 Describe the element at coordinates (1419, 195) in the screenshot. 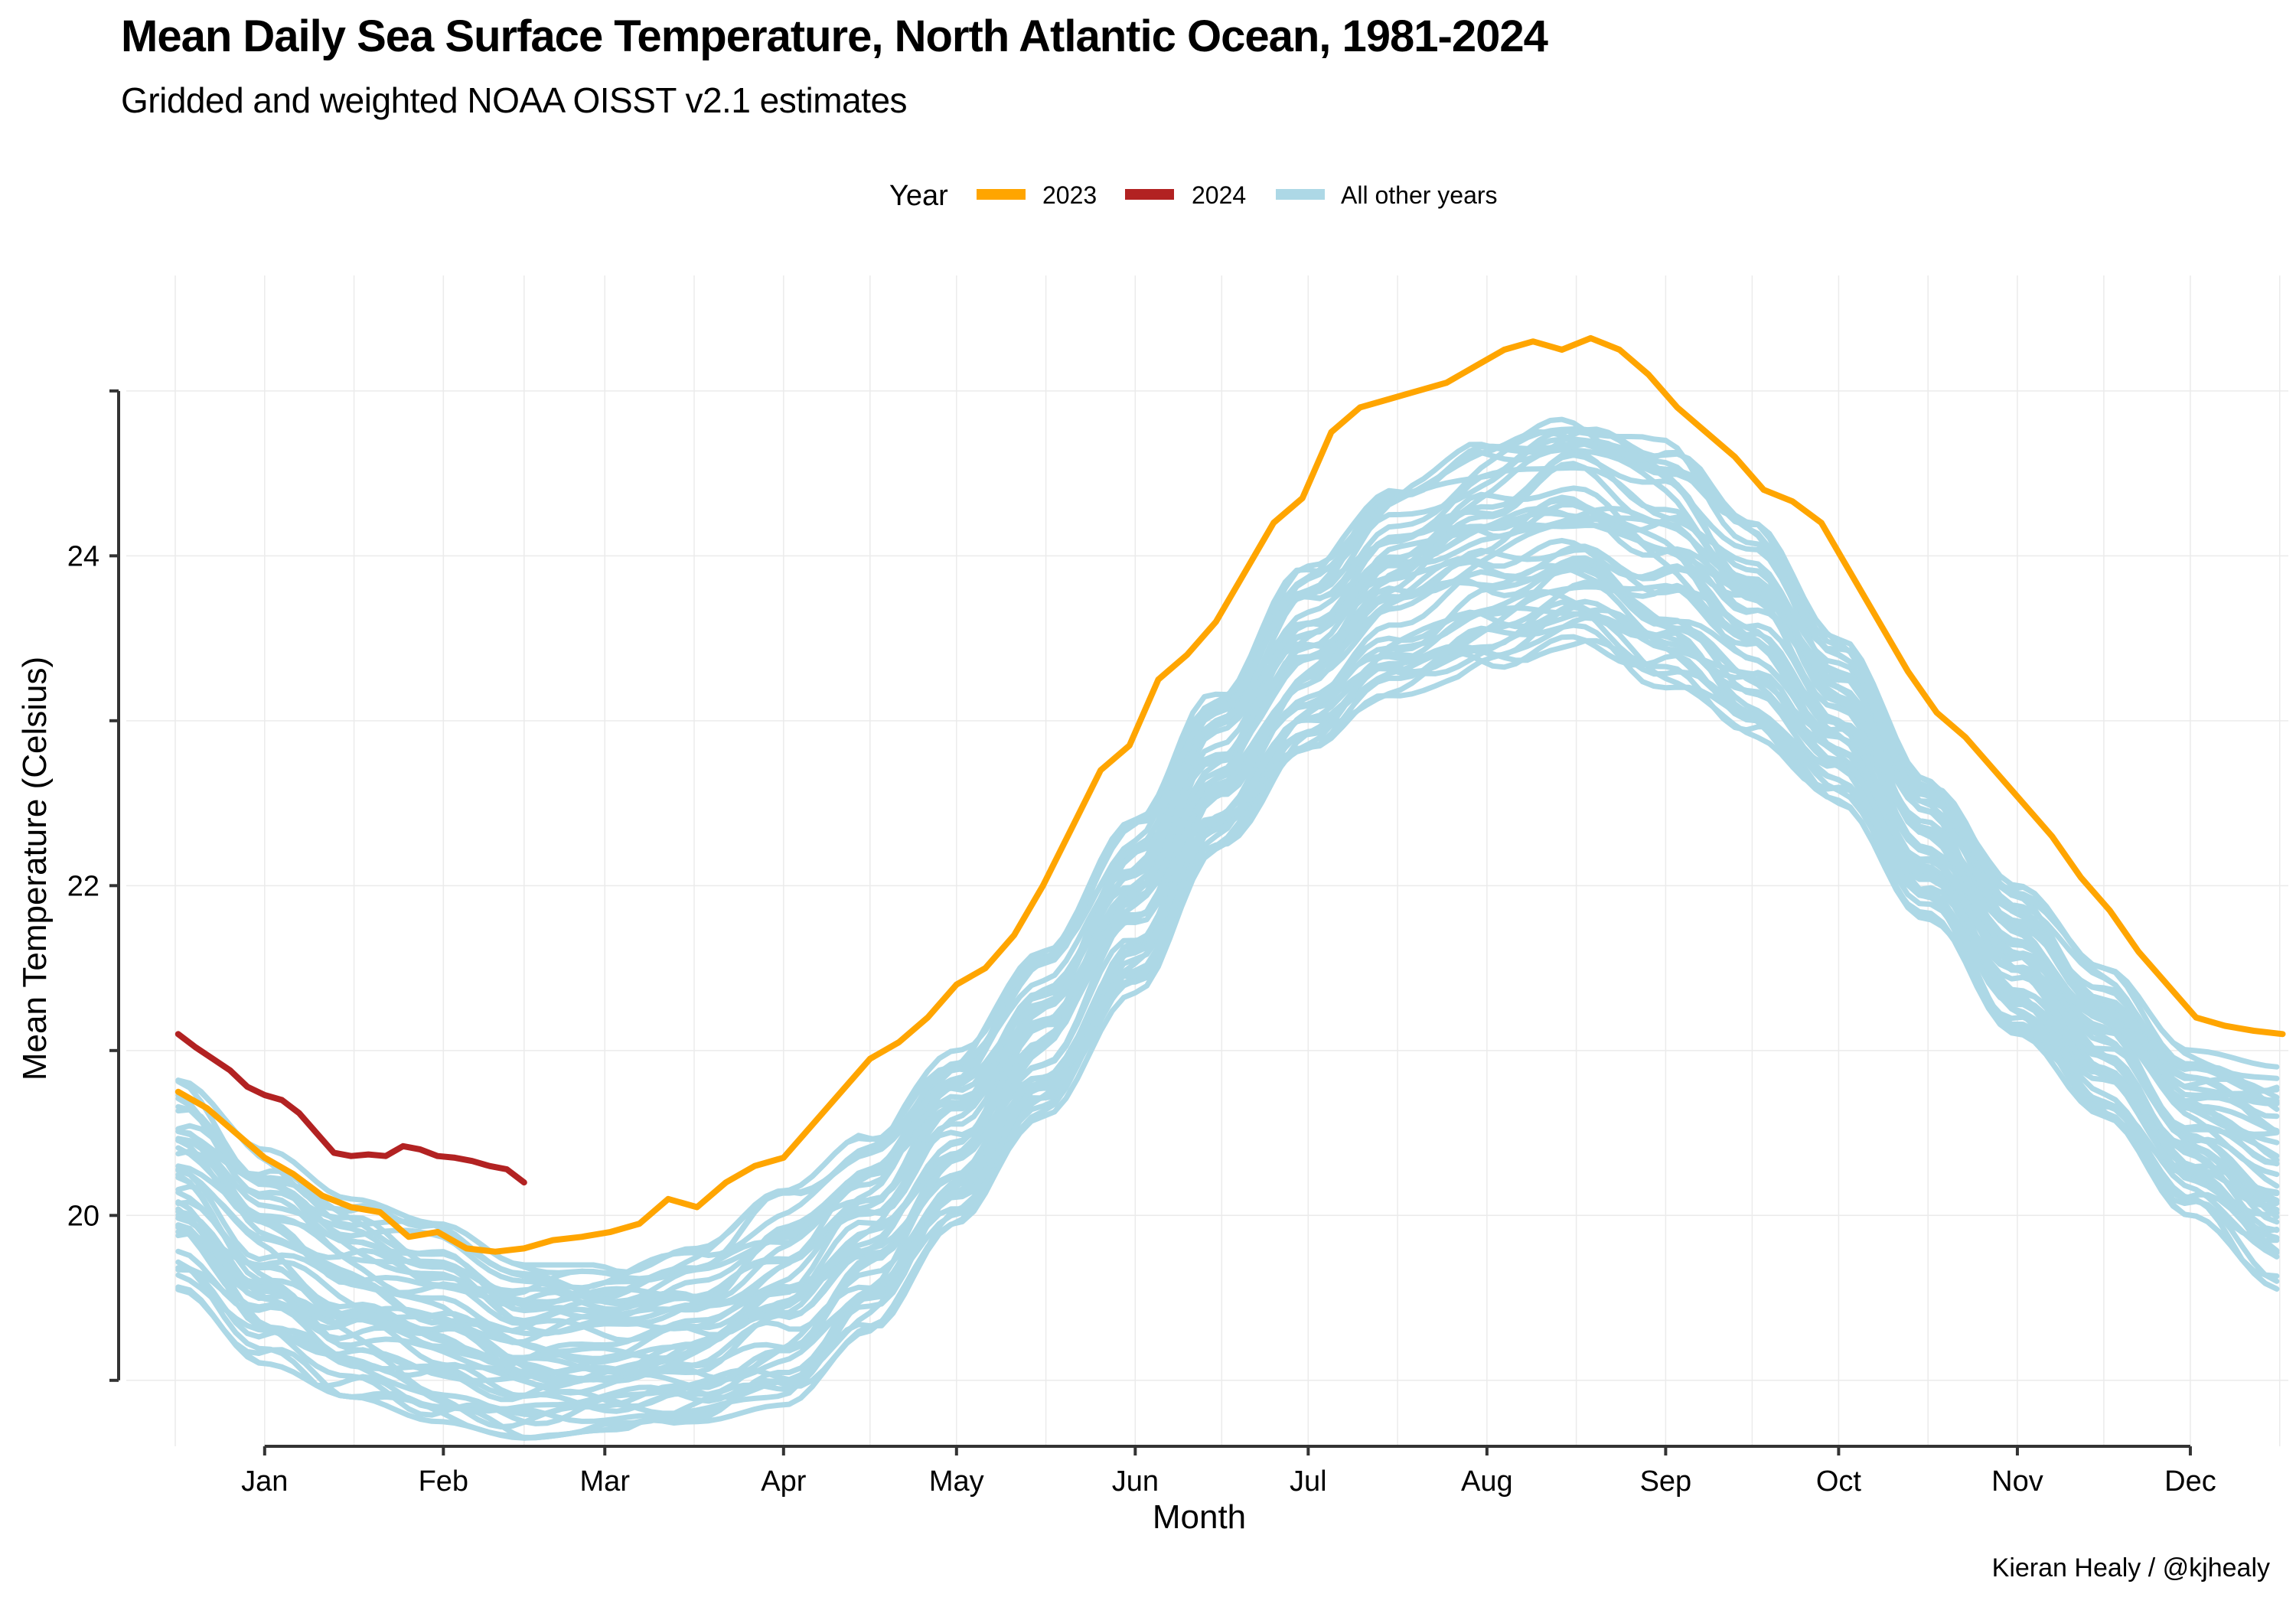

I see `legend-label: All other years` at that location.